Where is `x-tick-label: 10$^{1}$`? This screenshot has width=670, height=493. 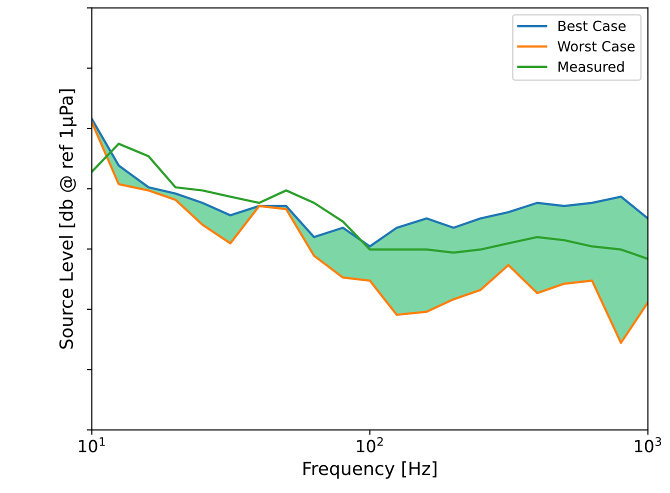 x-tick-label: 10$^{1}$ is located at coordinates (91, 444).